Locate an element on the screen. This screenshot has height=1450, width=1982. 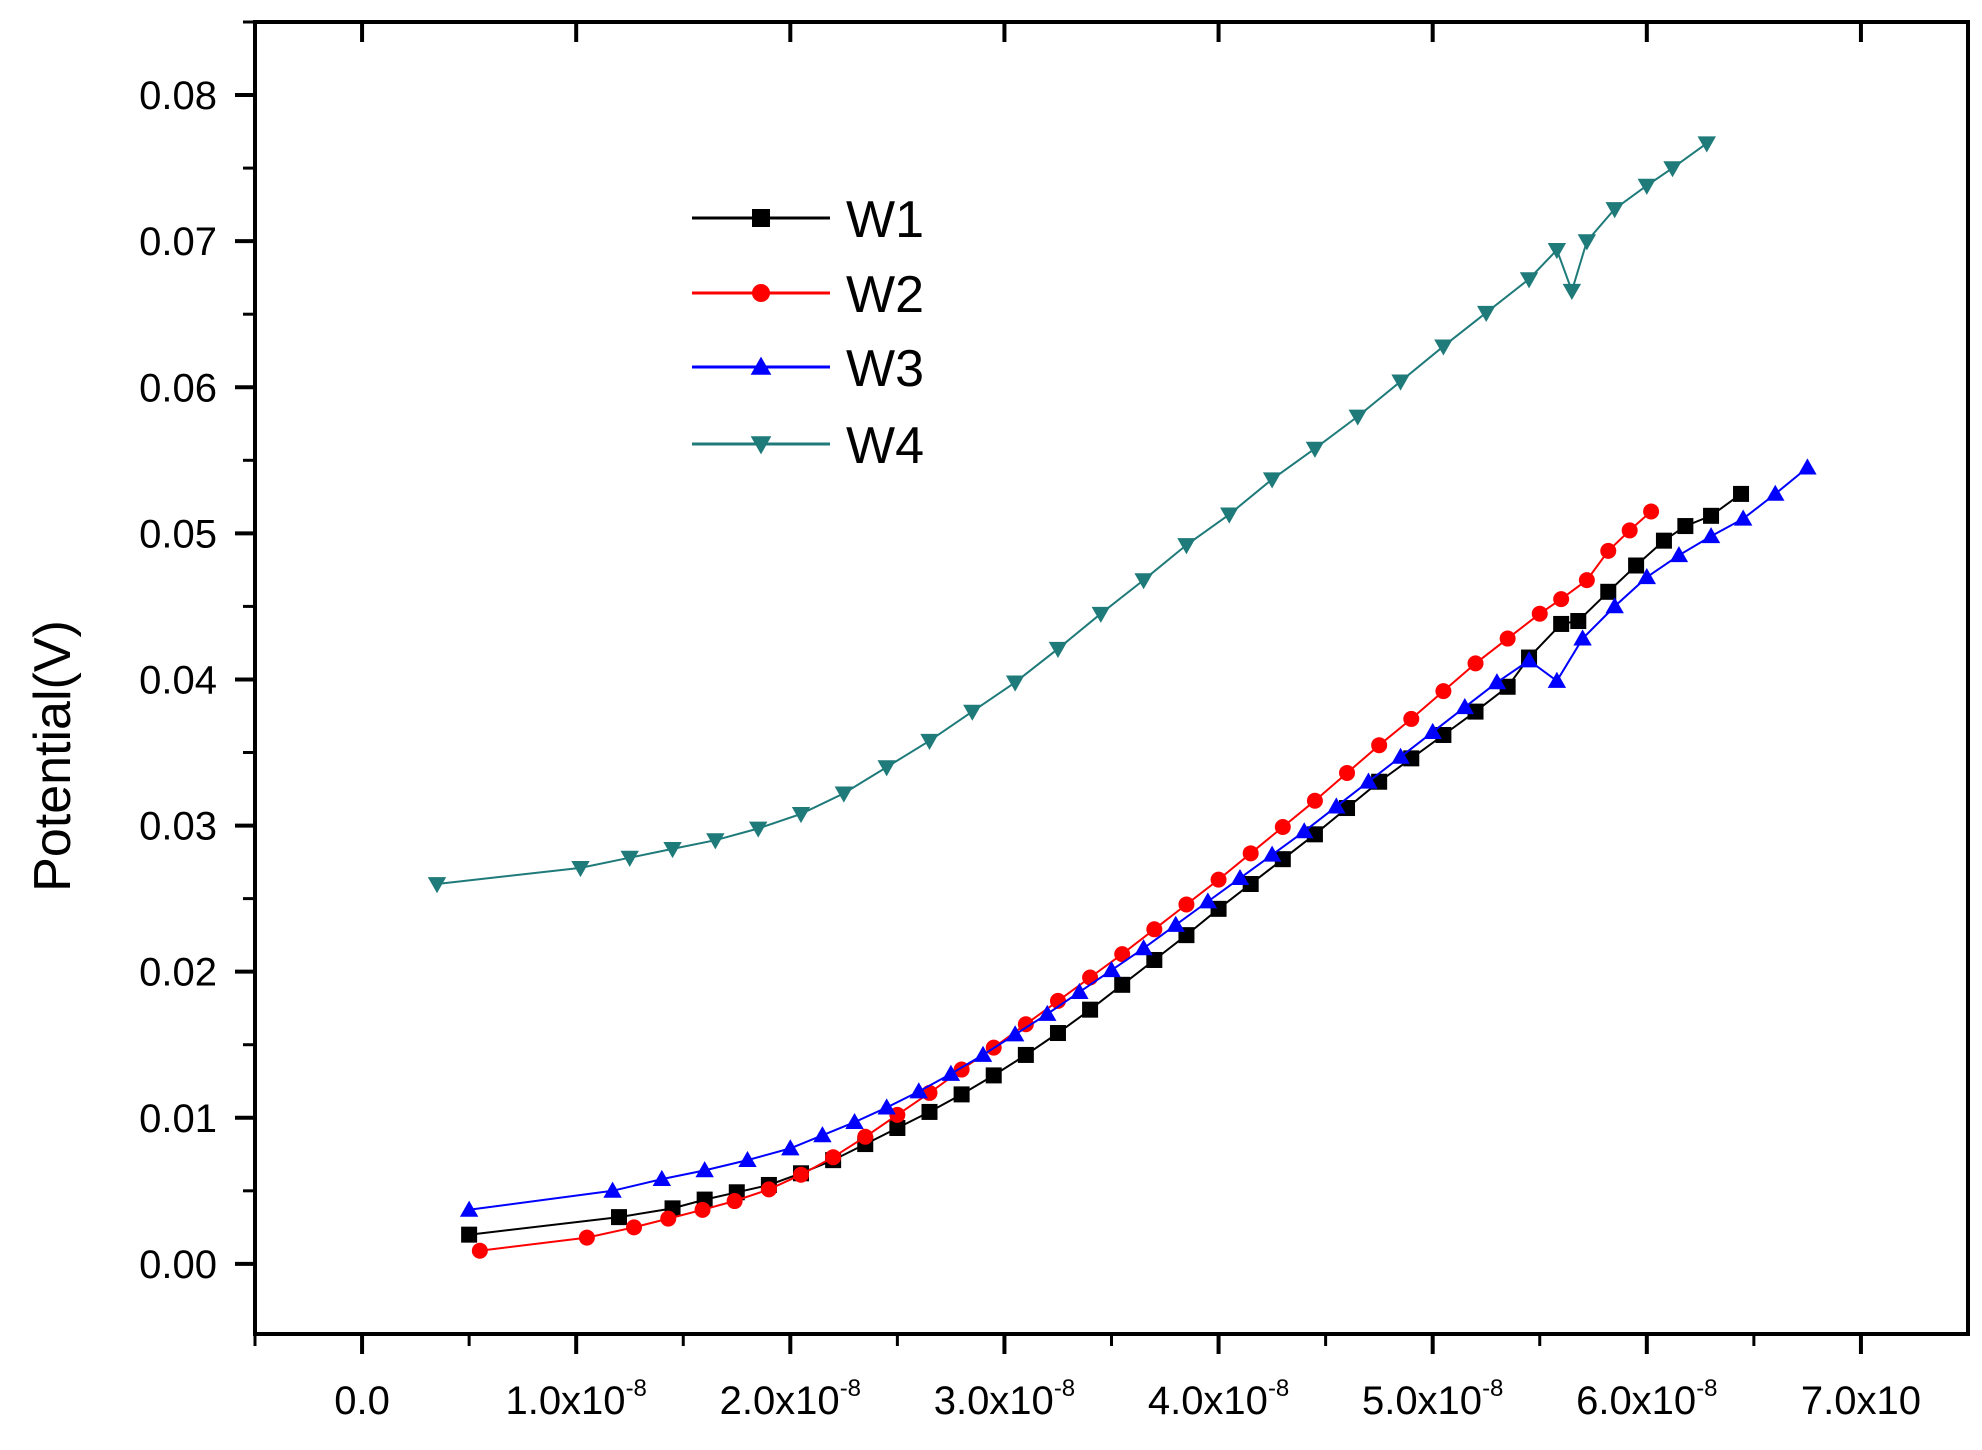
legend-item-w3: W3 is located at coordinates (808, 369).